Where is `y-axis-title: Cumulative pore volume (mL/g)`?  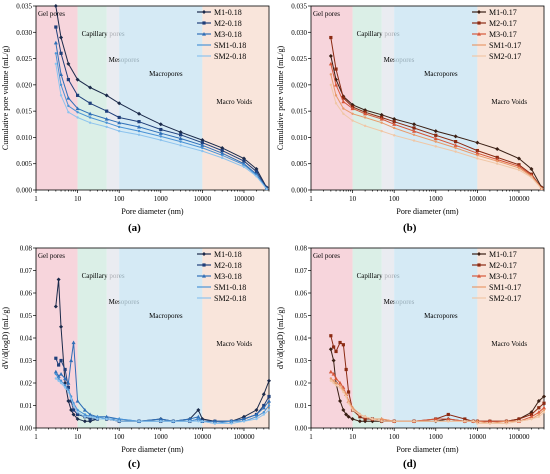
y-axis-title: Cumulative pore volume (mL/g) is located at coordinates (5, 98).